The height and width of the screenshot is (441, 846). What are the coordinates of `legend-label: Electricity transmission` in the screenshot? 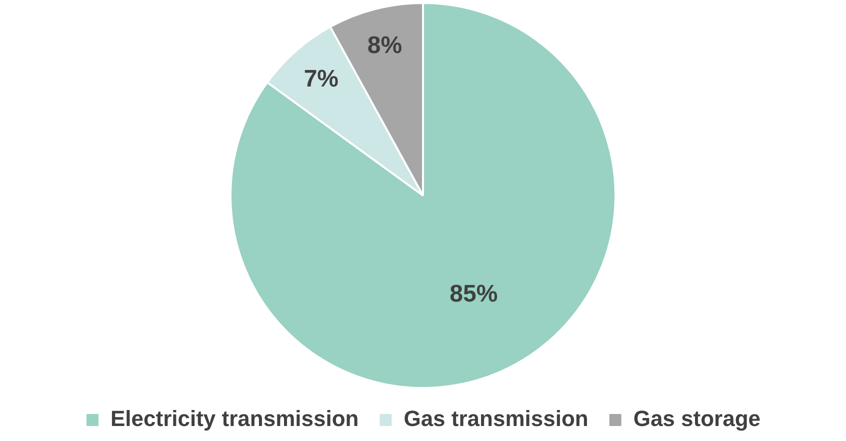 It's located at (234, 419).